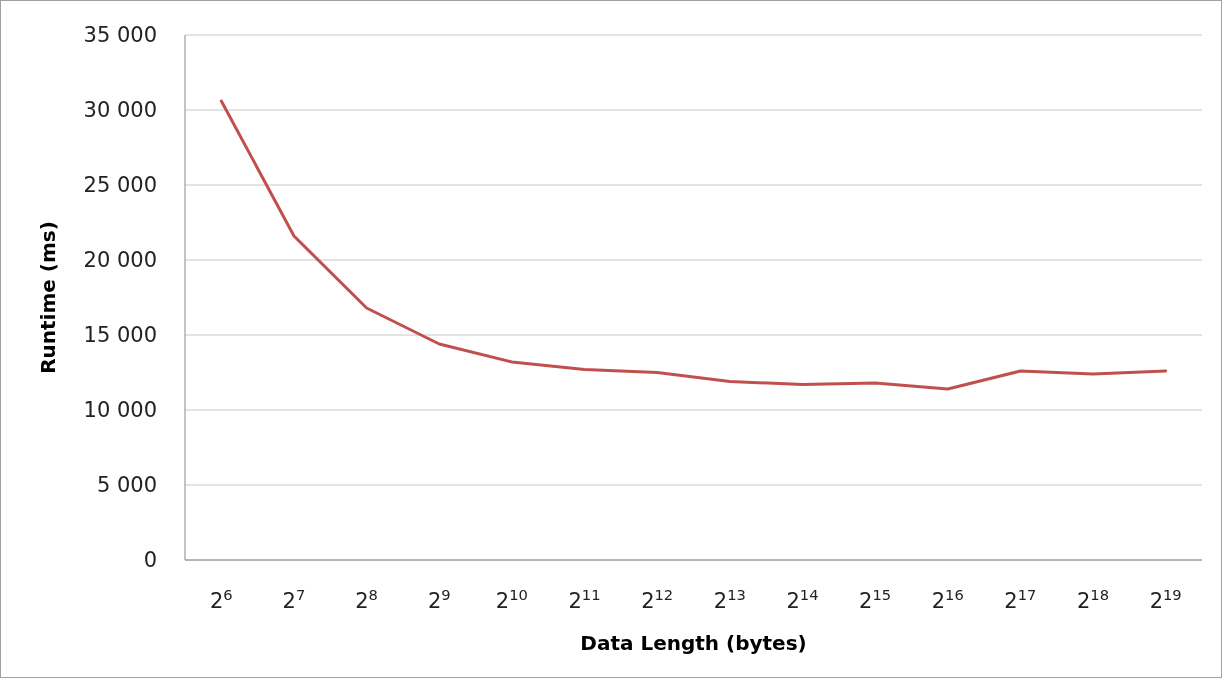 Image resolution: width=1222 pixels, height=678 pixels. I want to click on x-tick-label: 2$^{17}$, so click(1020, 599).